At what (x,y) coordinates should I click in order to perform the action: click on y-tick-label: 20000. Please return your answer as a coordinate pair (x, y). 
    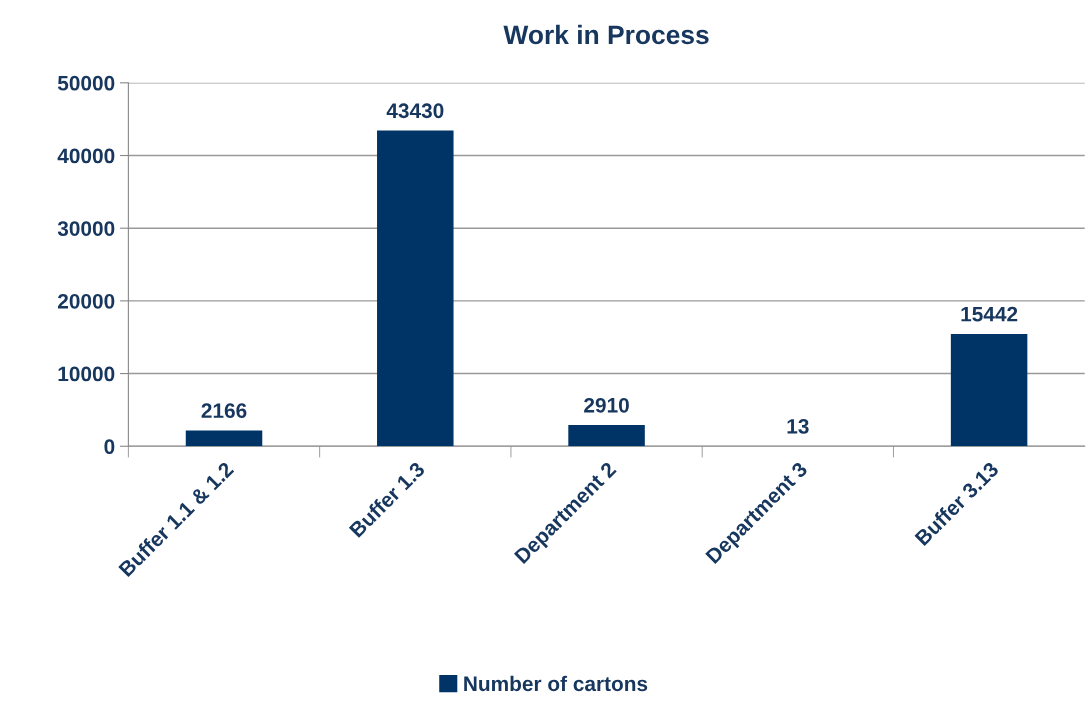
    Looking at the image, I should click on (86, 301).